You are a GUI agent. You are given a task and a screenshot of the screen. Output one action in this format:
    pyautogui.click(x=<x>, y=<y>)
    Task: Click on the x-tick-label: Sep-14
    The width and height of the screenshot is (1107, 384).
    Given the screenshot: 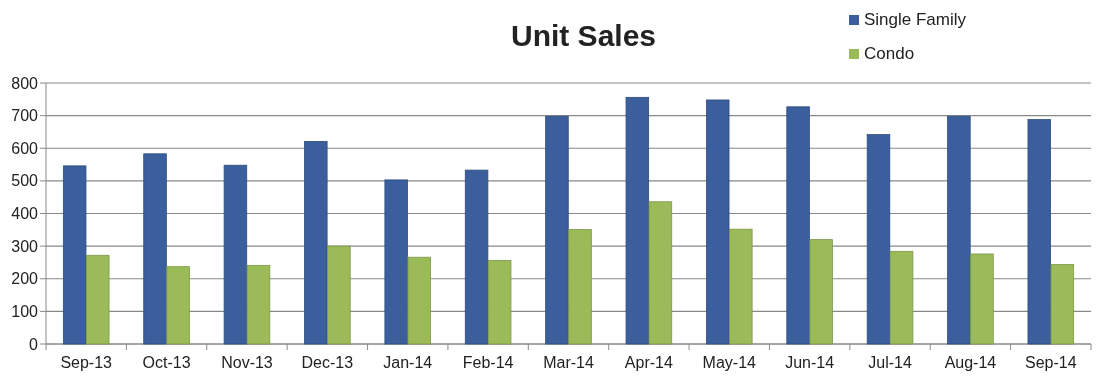 What is the action you would take?
    pyautogui.click(x=1051, y=362)
    